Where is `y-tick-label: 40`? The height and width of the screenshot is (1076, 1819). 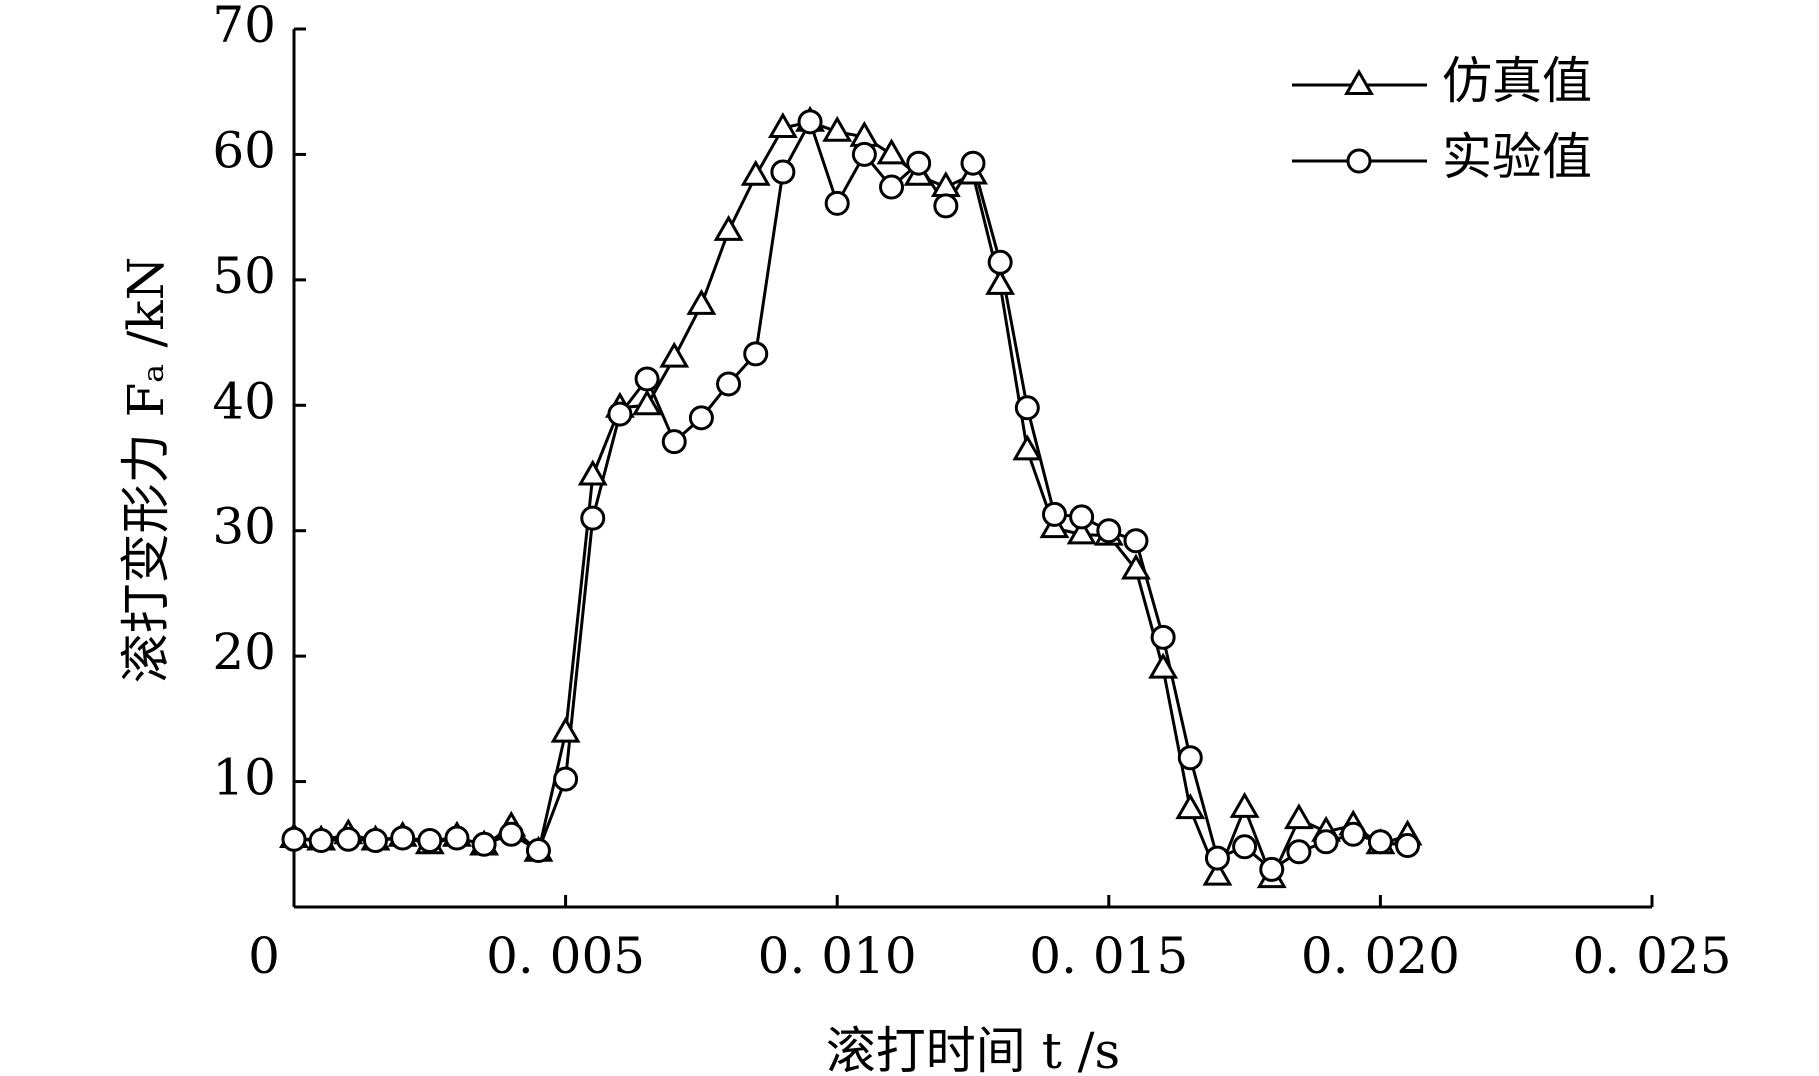 y-tick-label: 40 is located at coordinates (244, 401).